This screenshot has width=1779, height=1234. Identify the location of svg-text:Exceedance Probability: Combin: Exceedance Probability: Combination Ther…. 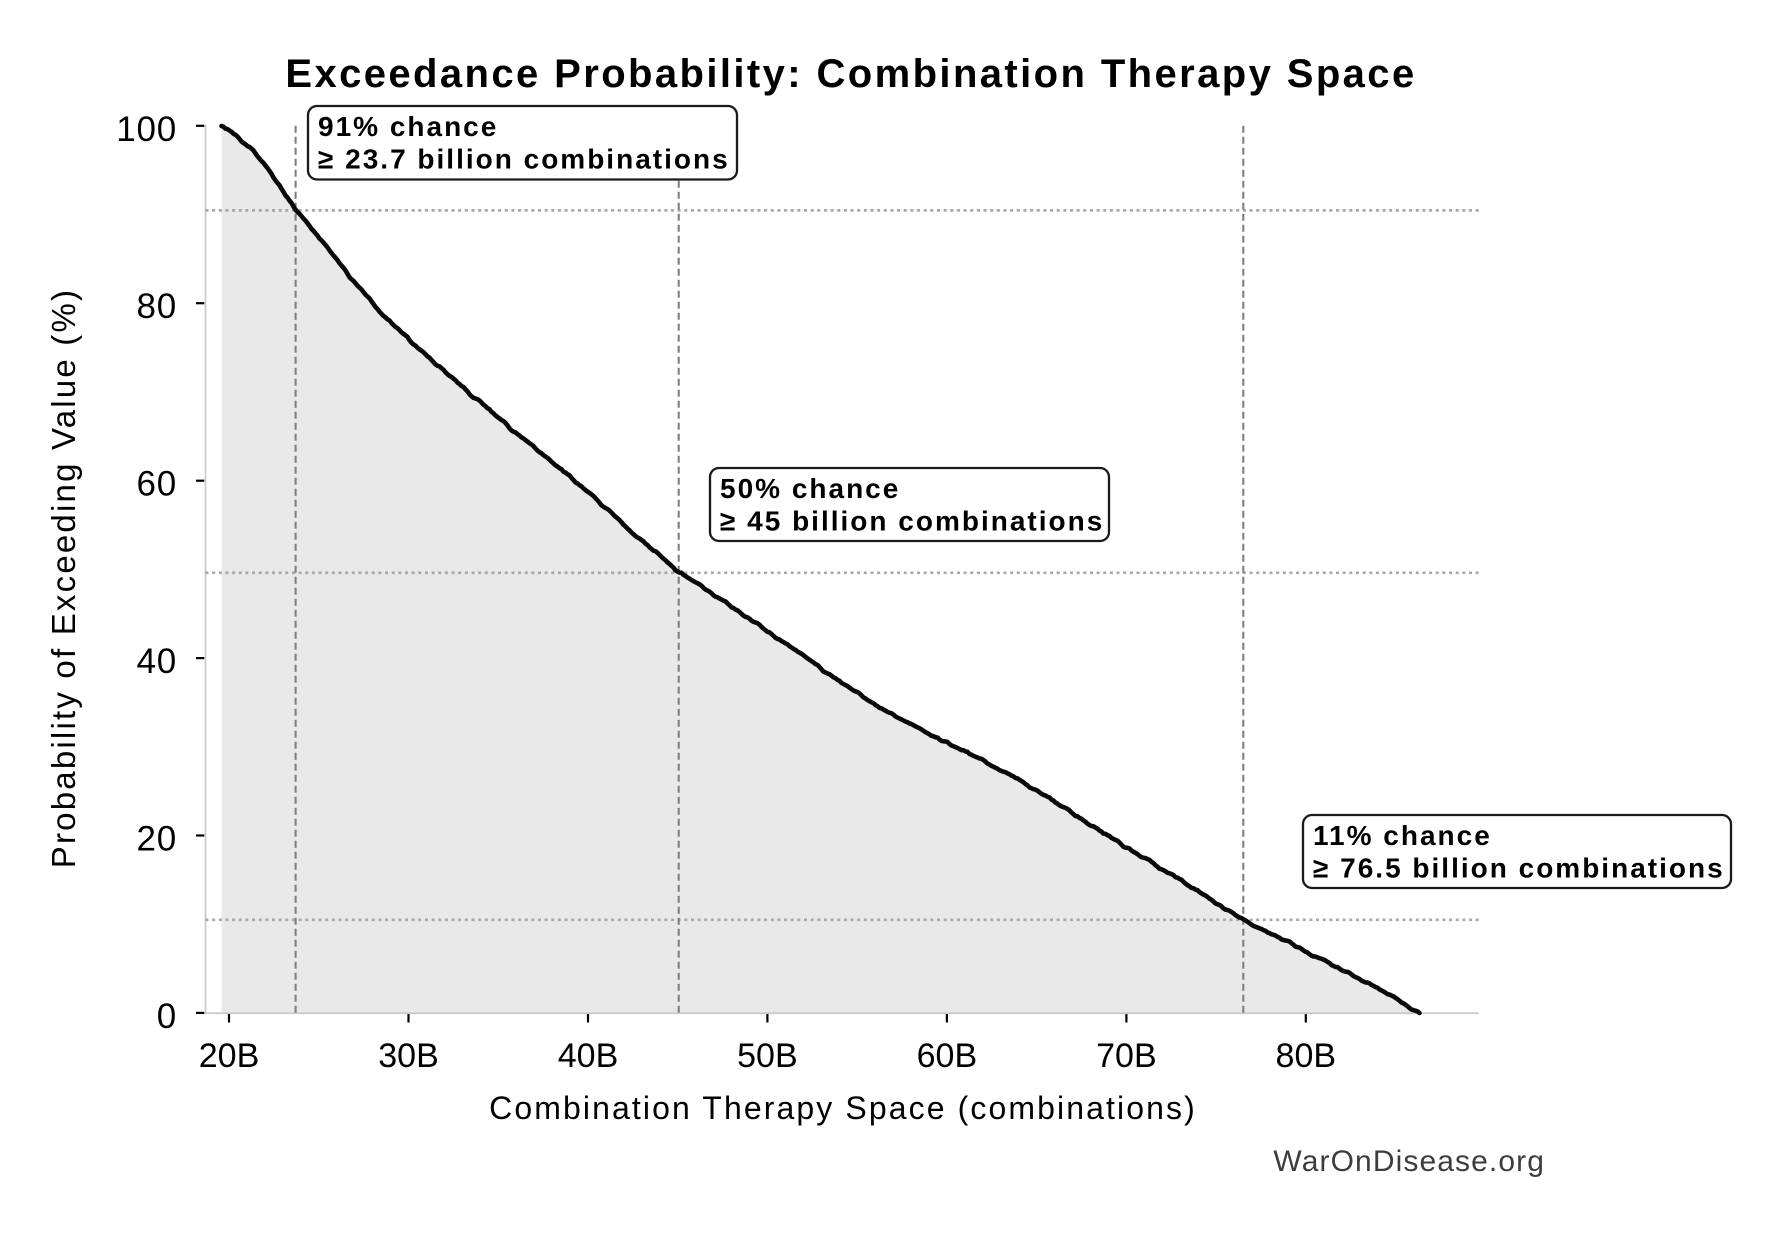
(850, 74).